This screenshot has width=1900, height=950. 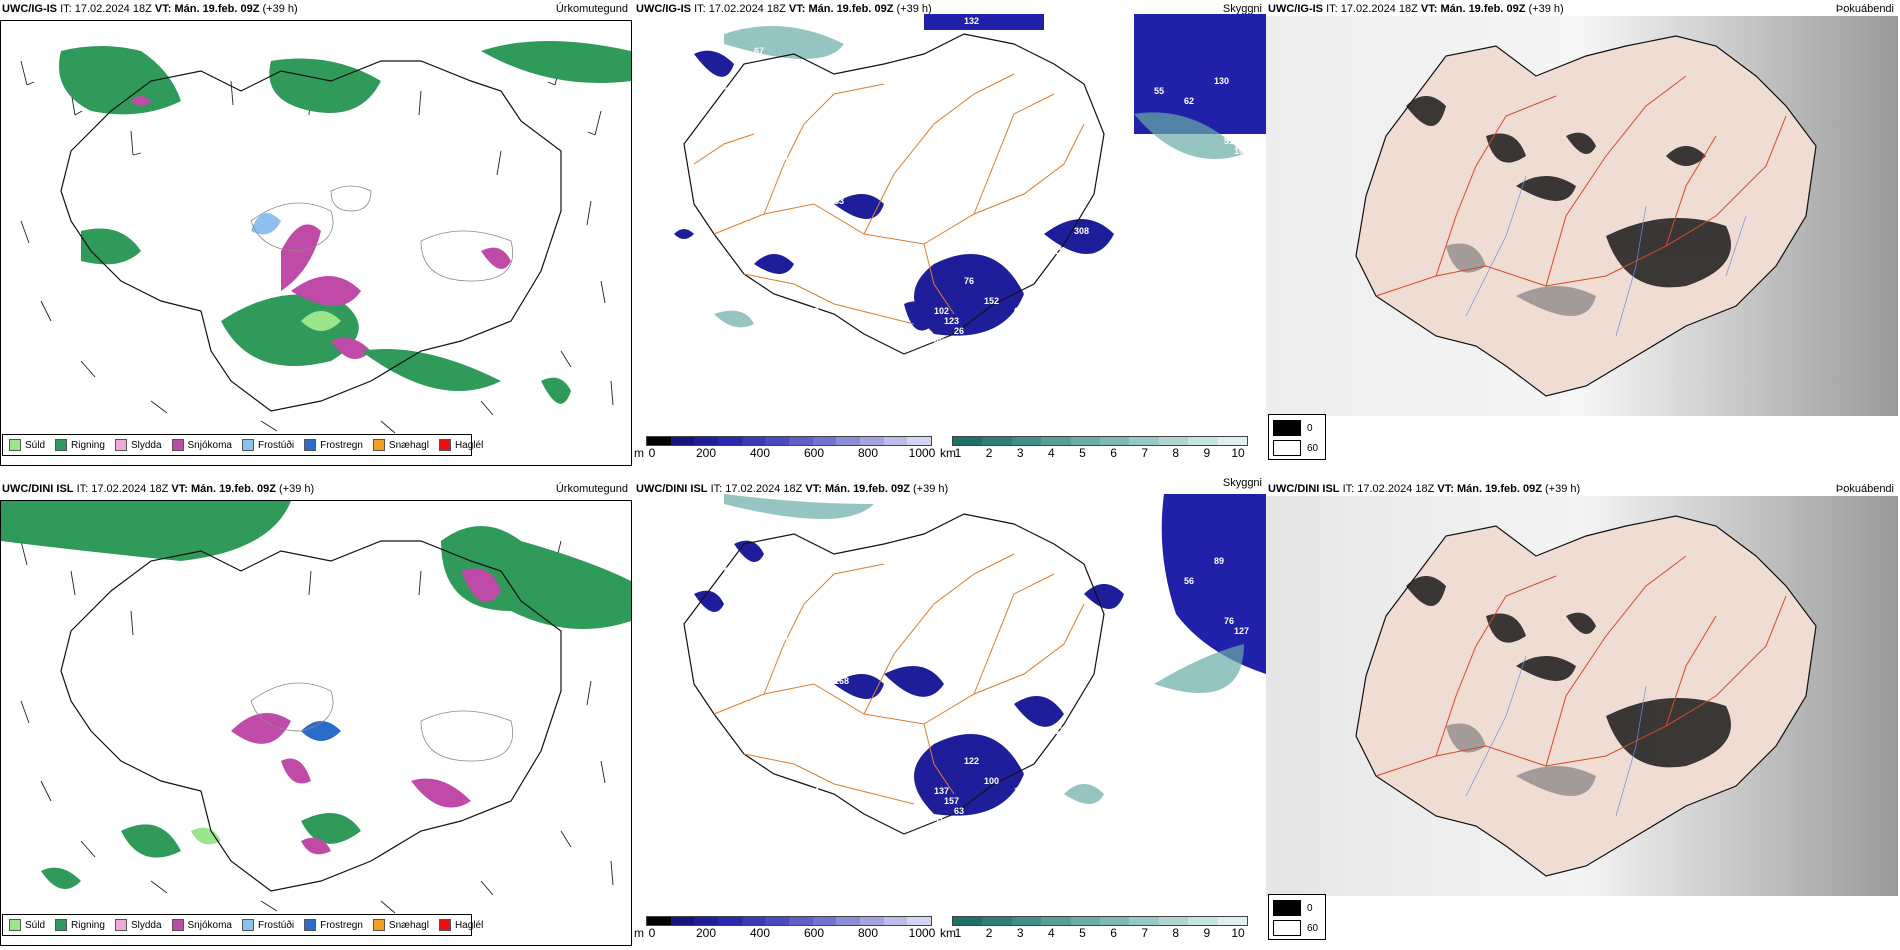 What do you see at coordinates (681, 691) in the screenshot?
I see `cloud-base-value: 213` at bounding box center [681, 691].